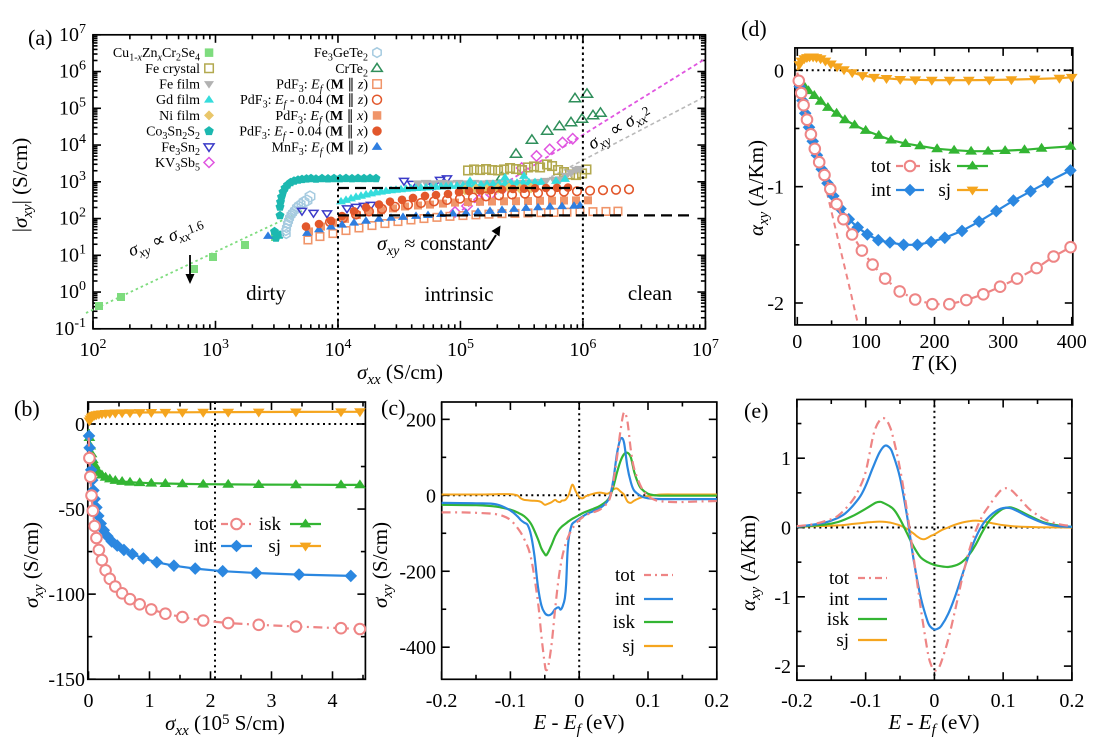 This screenshot has height=742, width=1097. Describe the element at coordinates (341, 55) in the screenshot. I see `svg-text: Fe3GeTe2` at that location.